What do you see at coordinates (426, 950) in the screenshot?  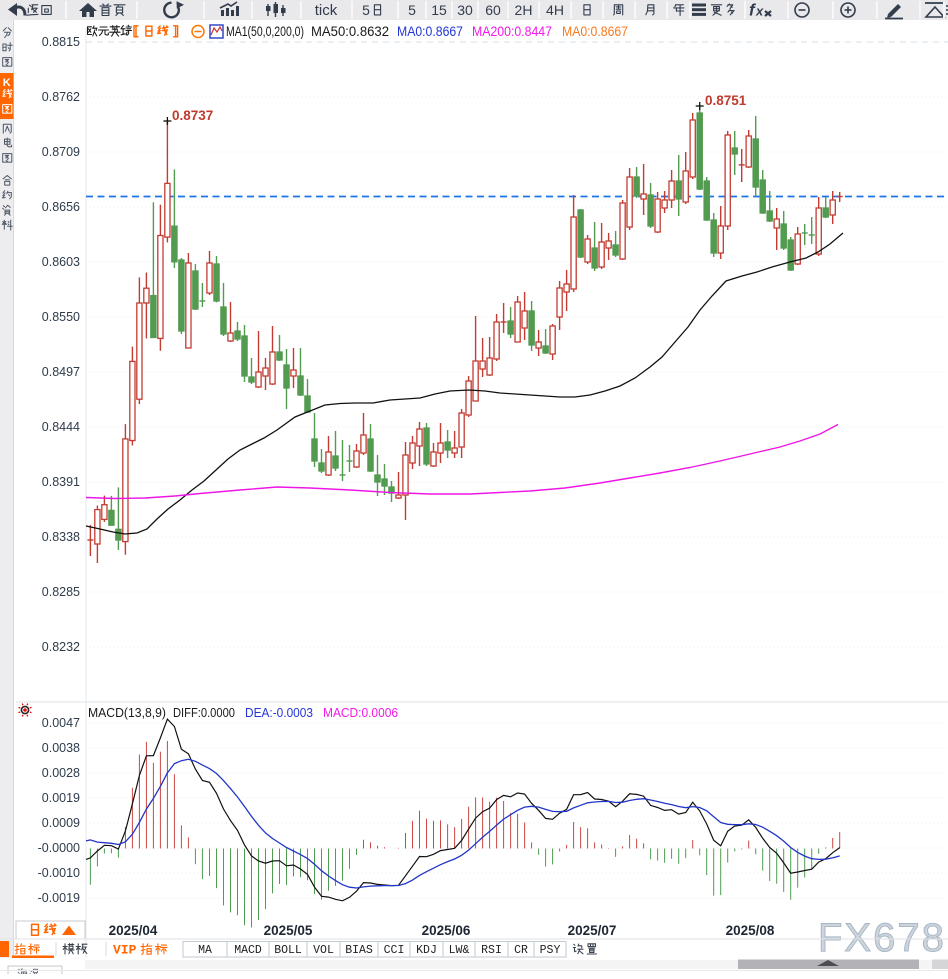 I see `svg-text: KDJ` at bounding box center [426, 950].